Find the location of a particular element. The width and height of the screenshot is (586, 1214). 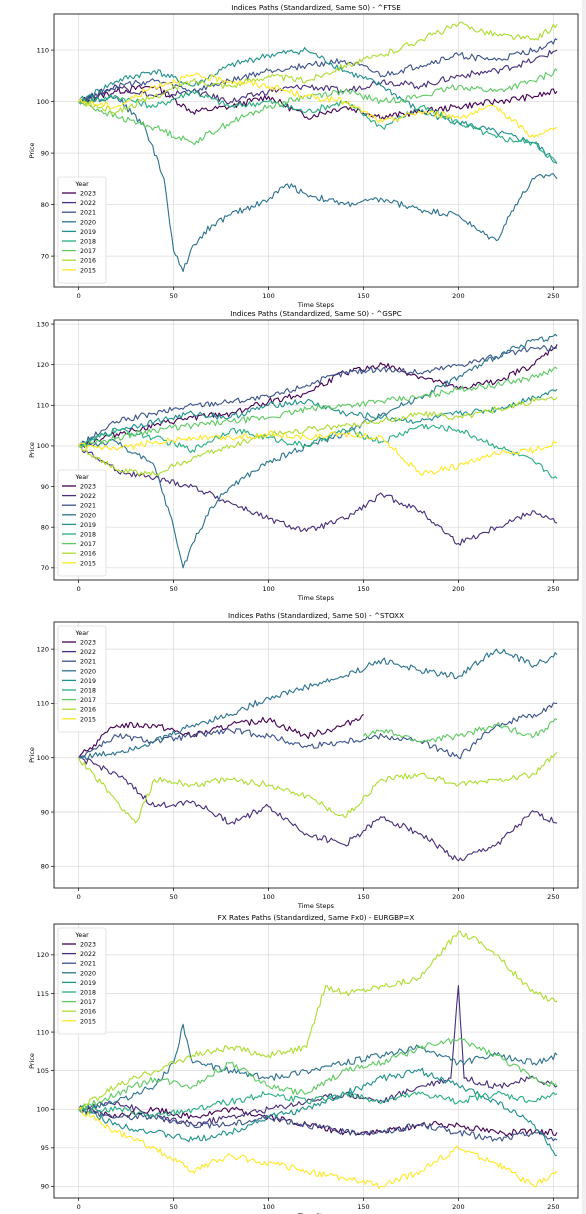

y-tick-label: 100 is located at coordinates (43, 446).